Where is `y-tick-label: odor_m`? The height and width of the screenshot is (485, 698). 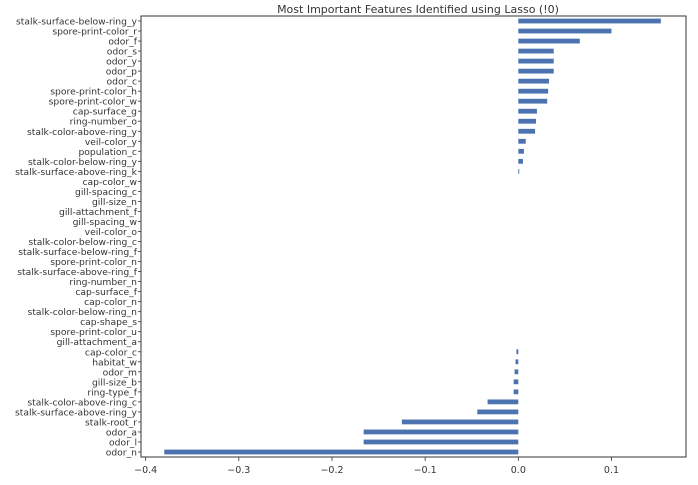 y-tick-label: odor_m is located at coordinates (120, 372).